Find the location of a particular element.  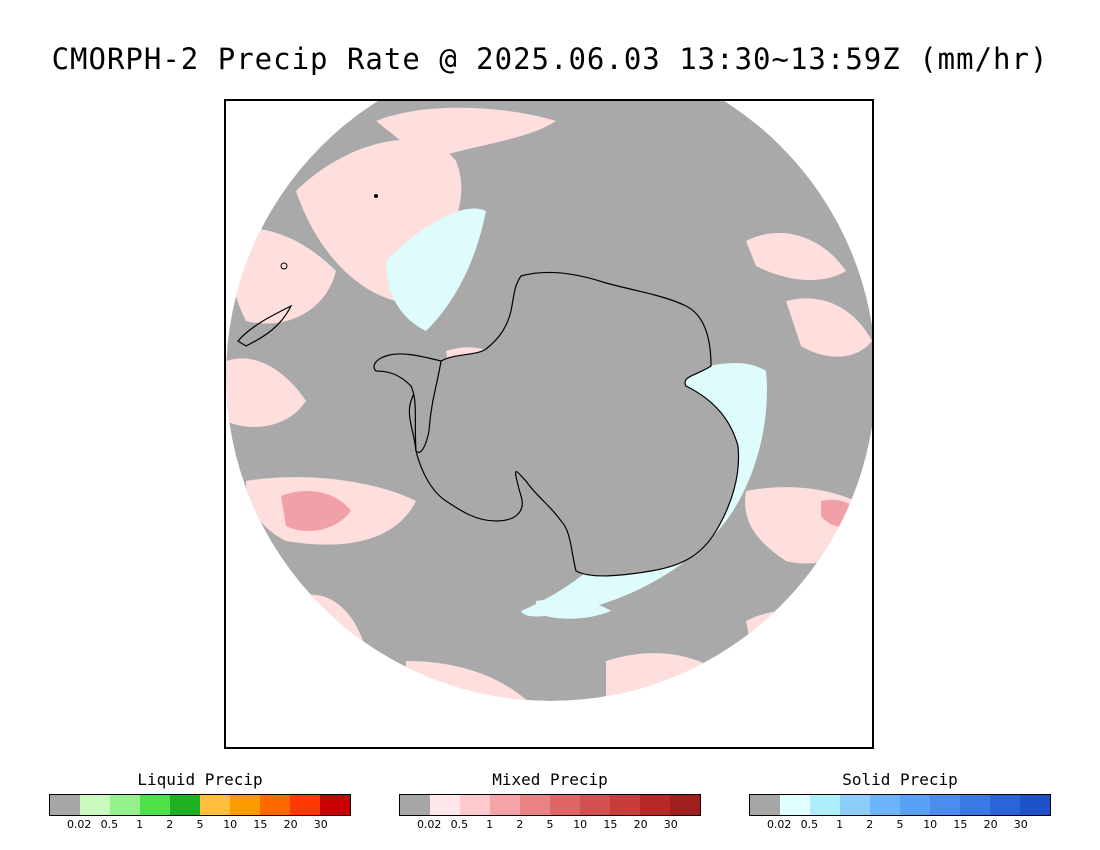

legend-liquid-precip: Liquid Precip 0.02 0.5 1 2 5 10 15 20 30 is located at coordinates (200, 801).